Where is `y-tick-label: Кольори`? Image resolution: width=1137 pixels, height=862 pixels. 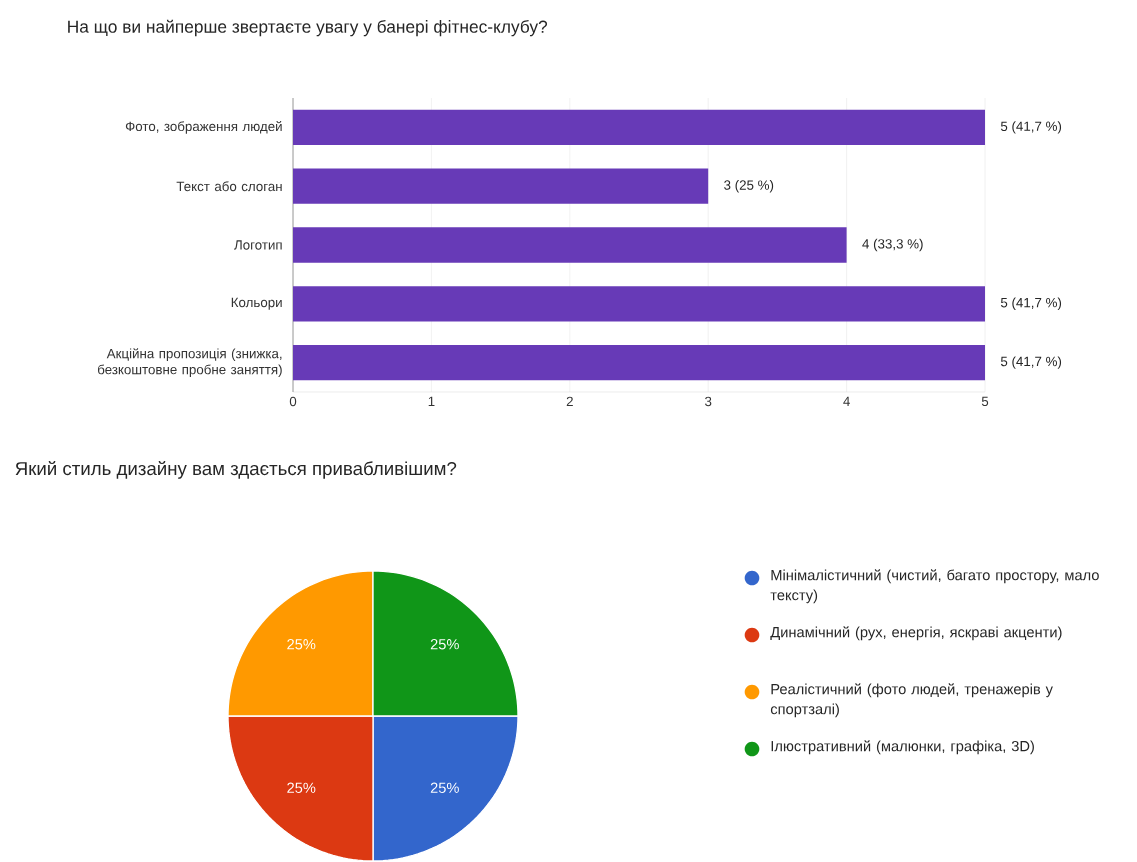 y-tick-label: Кольори is located at coordinates (256, 303).